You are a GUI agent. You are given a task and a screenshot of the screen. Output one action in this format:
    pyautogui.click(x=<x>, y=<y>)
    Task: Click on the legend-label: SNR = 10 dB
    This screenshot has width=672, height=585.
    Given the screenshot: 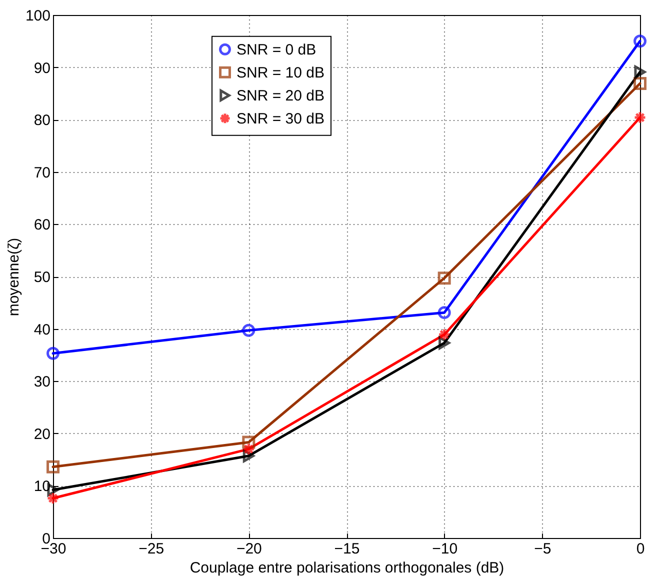 What is the action you would take?
    pyautogui.click(x=280, y=73)
    